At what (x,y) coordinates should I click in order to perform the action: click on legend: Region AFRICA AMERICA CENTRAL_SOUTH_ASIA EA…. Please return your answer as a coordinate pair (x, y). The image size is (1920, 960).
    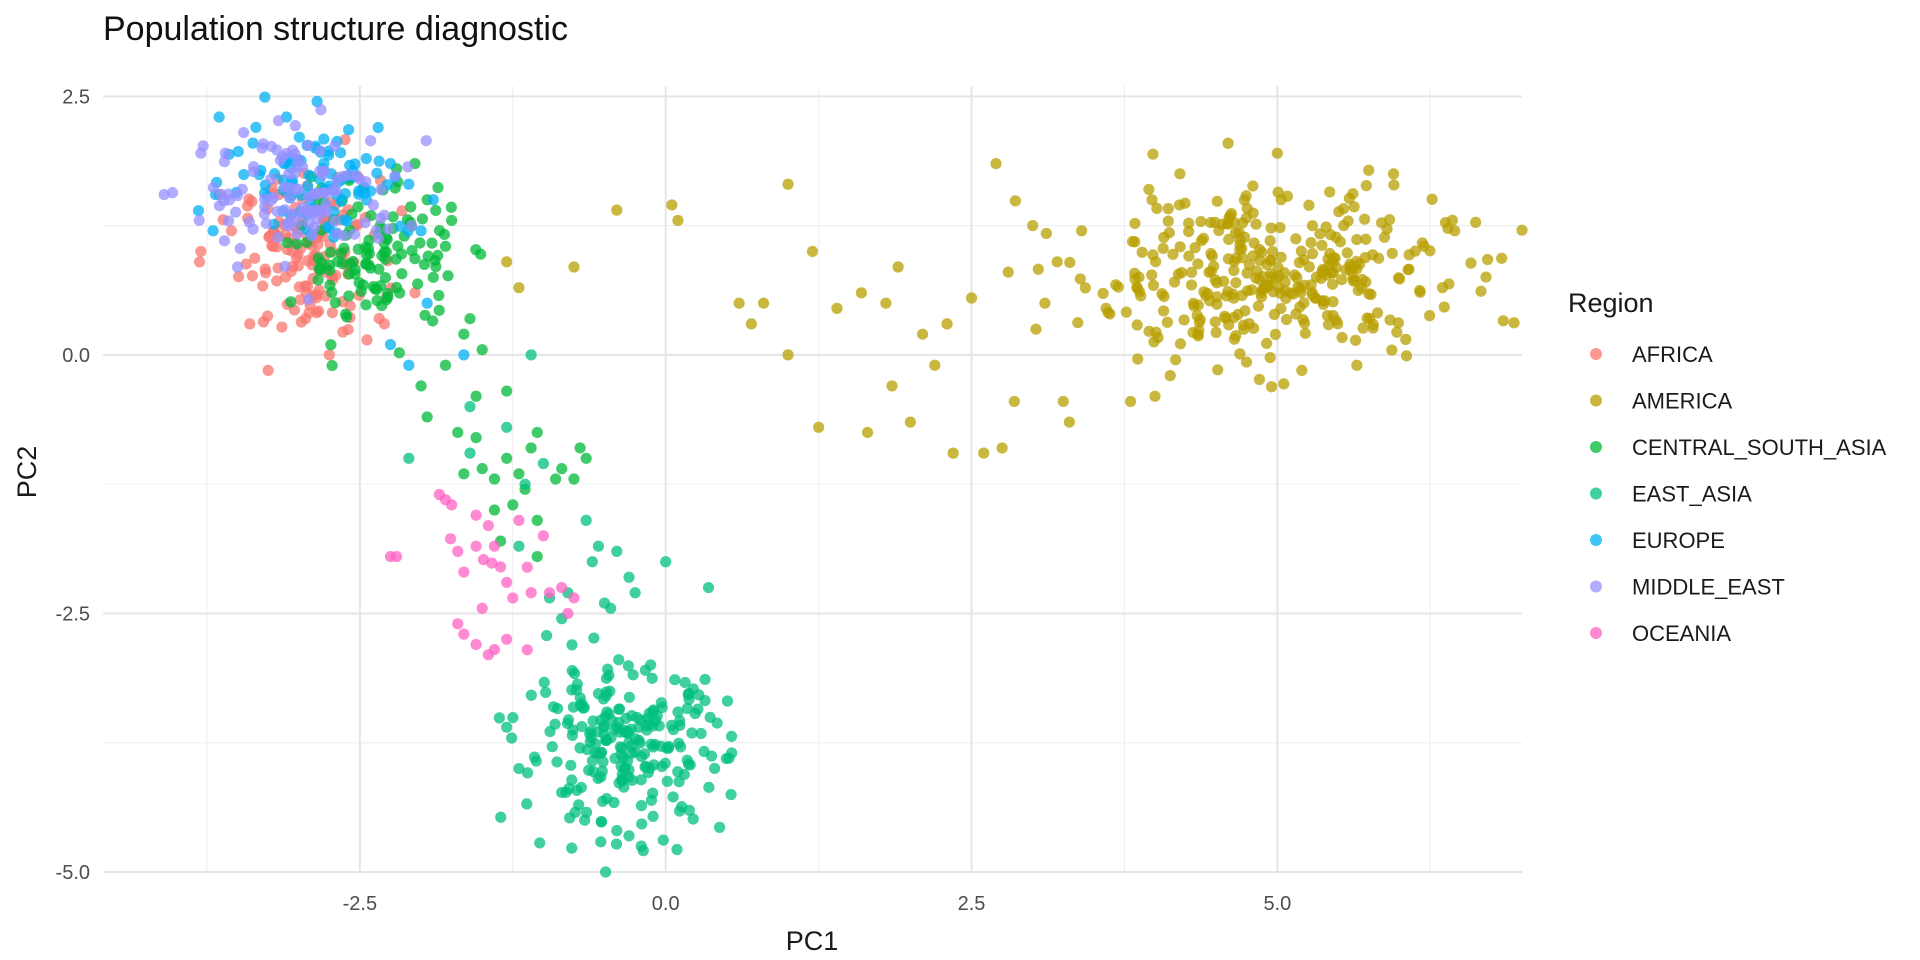
    Looking at the image, I should click on (1727, 467).